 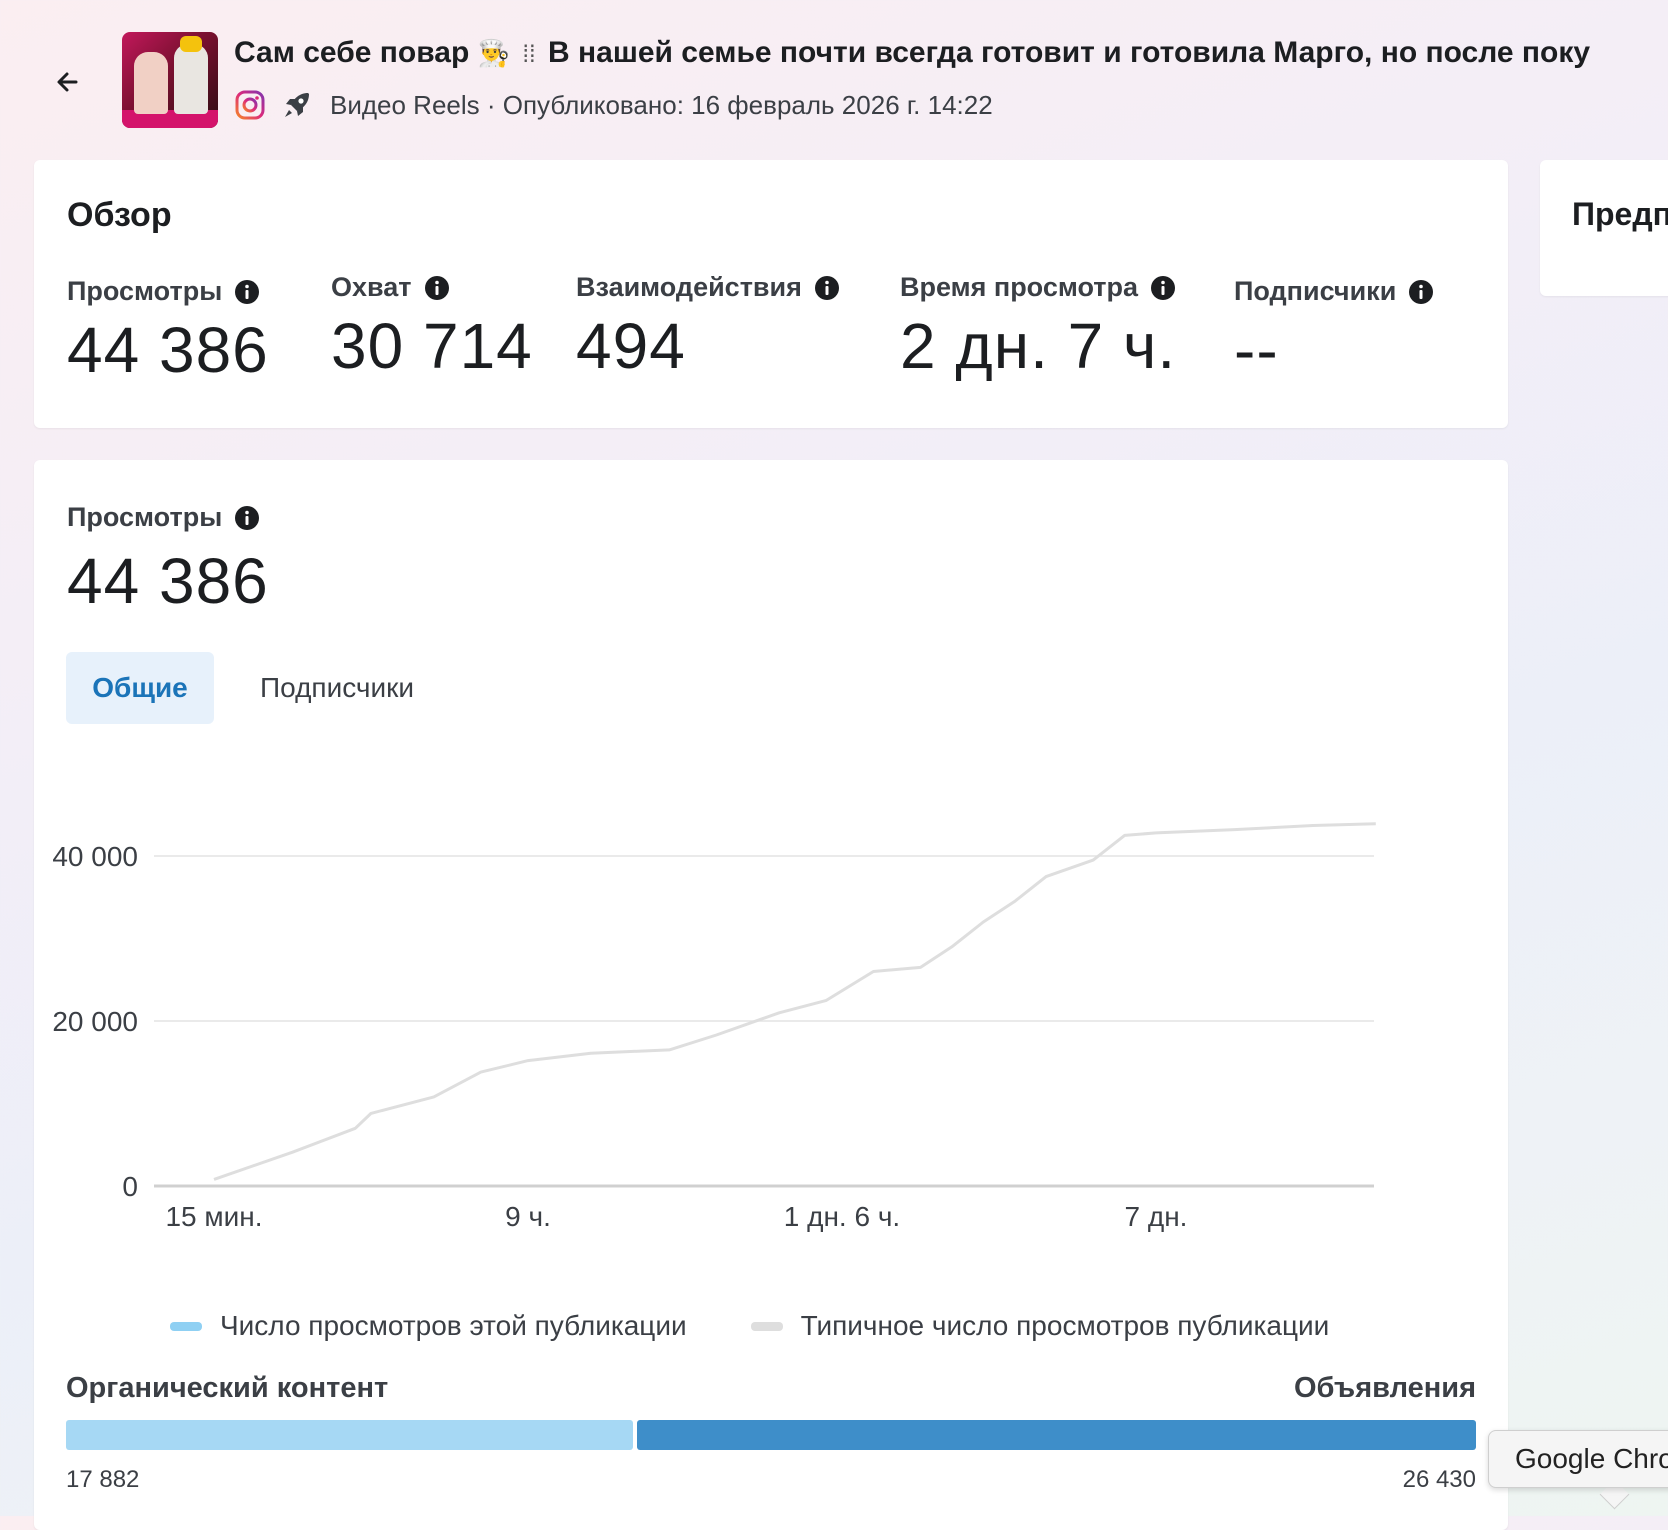 I want to click on preview-title: Предп, so click(x=1620, y=214).